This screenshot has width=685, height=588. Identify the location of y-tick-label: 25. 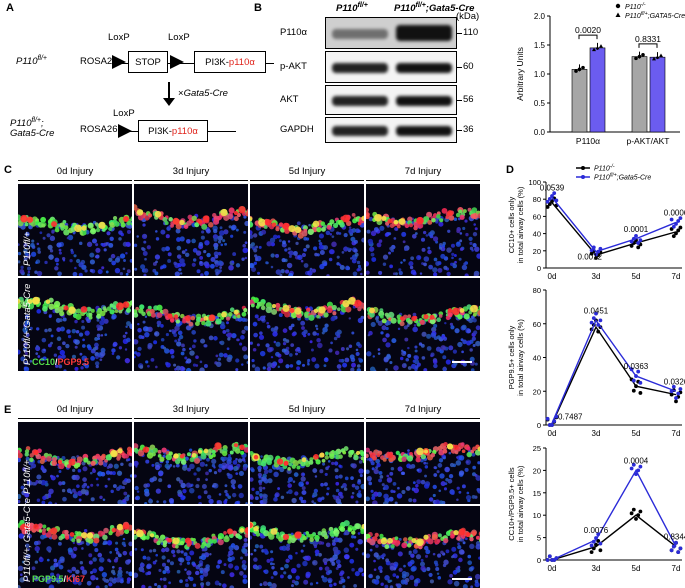
(537, 448).